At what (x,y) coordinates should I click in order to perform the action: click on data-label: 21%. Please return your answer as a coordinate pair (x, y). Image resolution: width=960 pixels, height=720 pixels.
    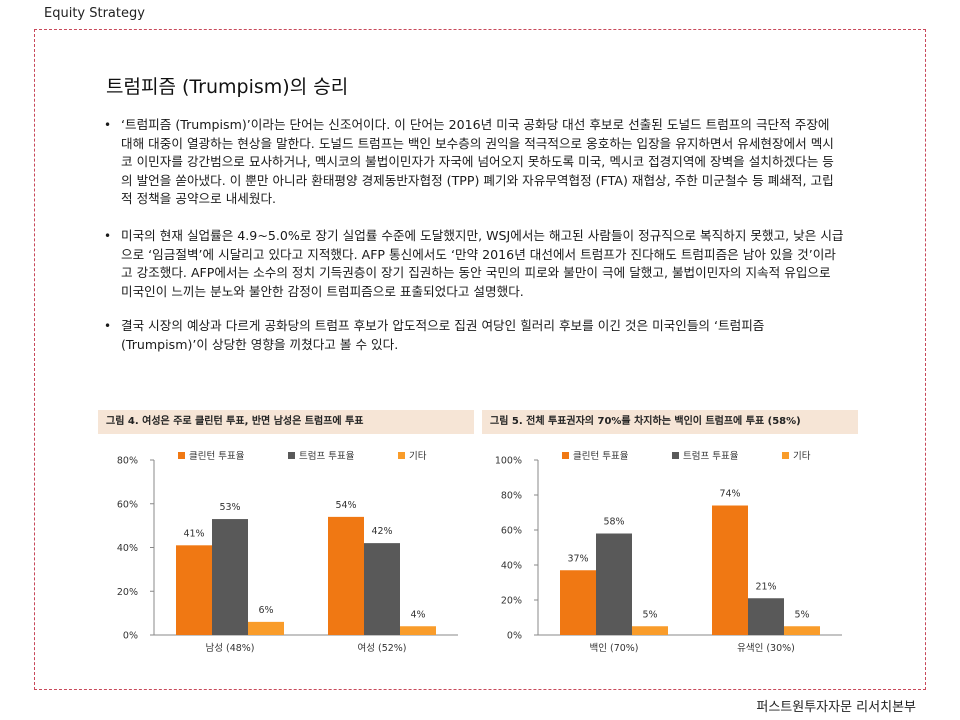
    Looking at the image, I should click on (765, 586).